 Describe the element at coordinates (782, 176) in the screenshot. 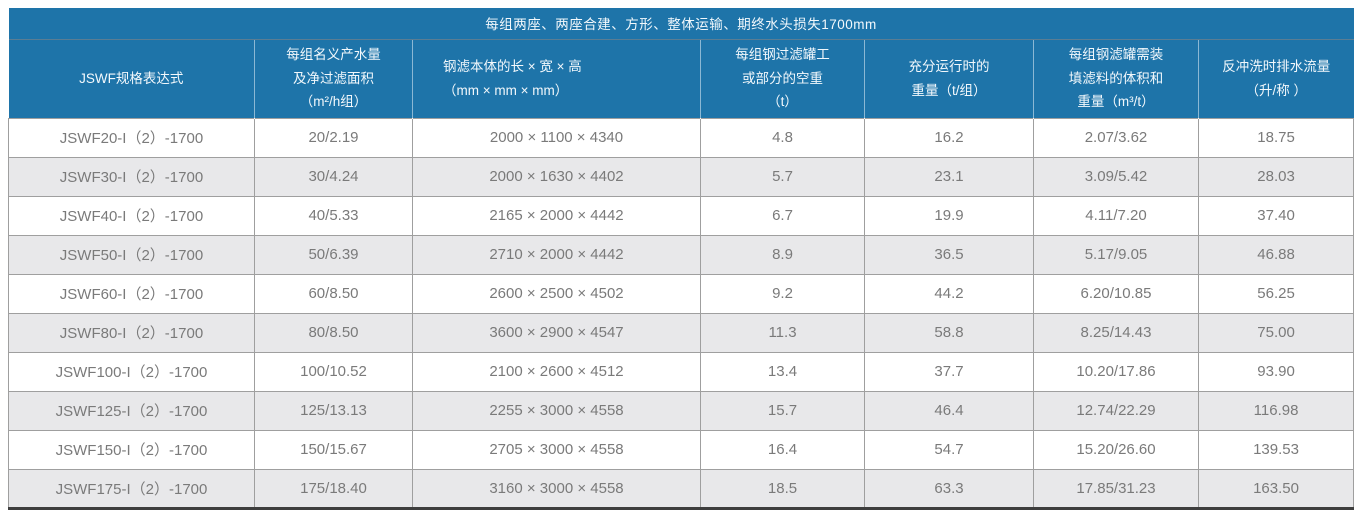

I see `table-cell: 5.7` at that location.